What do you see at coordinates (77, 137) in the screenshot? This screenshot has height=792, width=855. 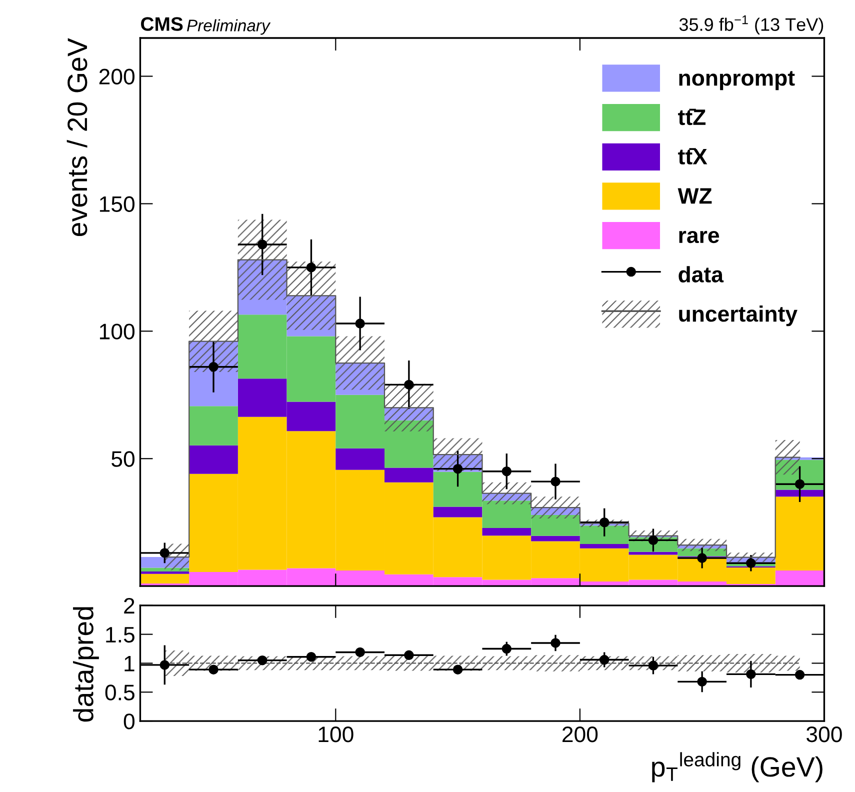 I see `y-axis-title: events / 20 GeV` at bounding box center [77, 137].